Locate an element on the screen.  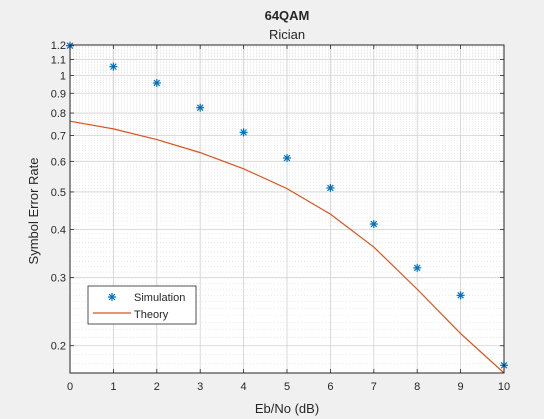
legend-simulation-marker is located at coordinates (112, 297).